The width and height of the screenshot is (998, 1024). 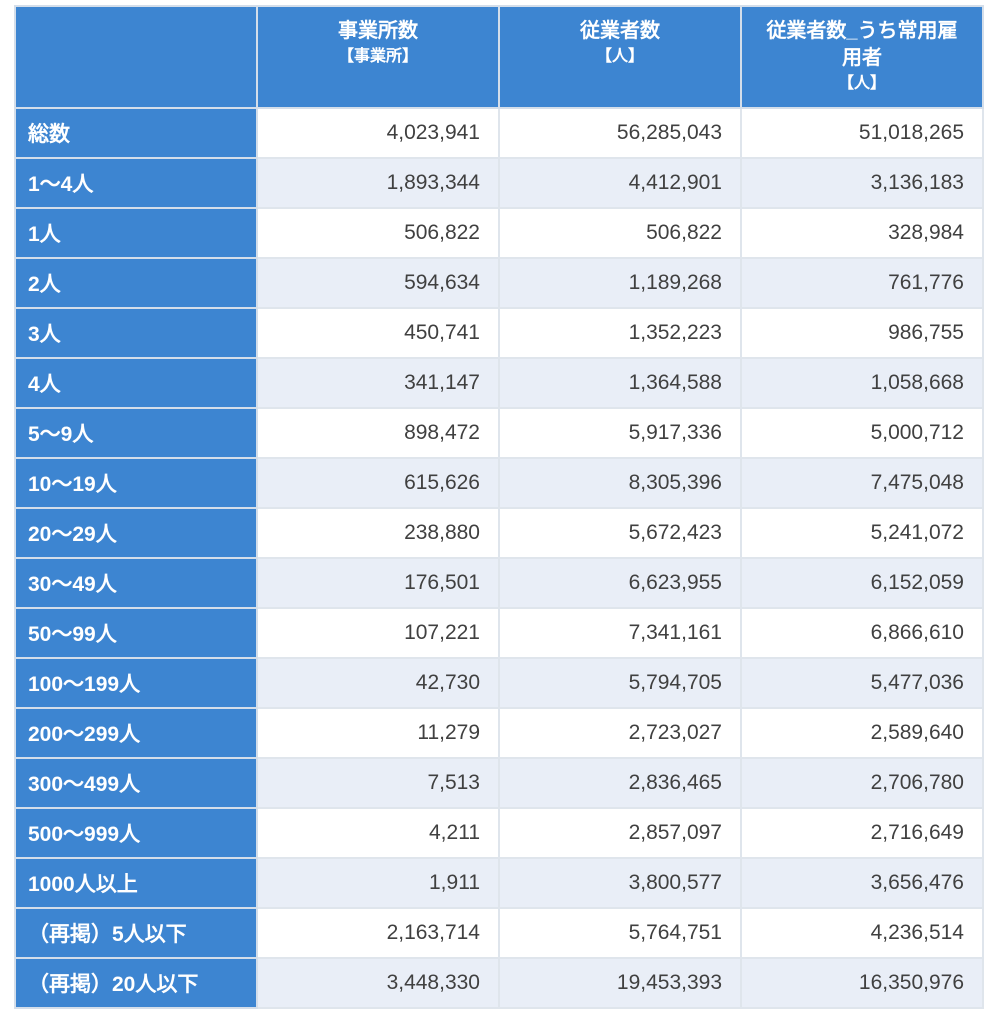 I want to click on cell-regular-employees: 3,656,476, so click(x=862, y=883).